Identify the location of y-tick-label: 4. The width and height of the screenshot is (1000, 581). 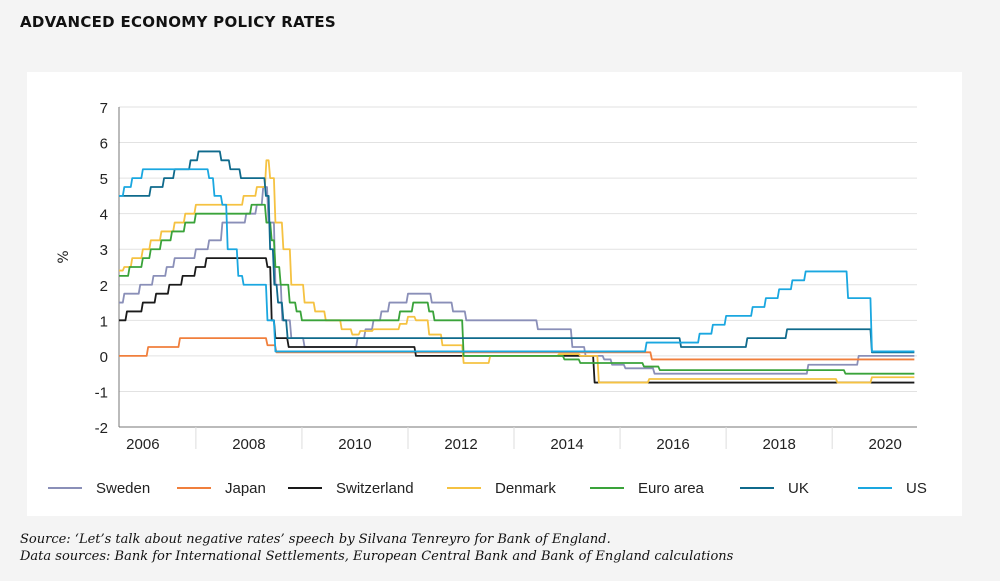
(104, 215).